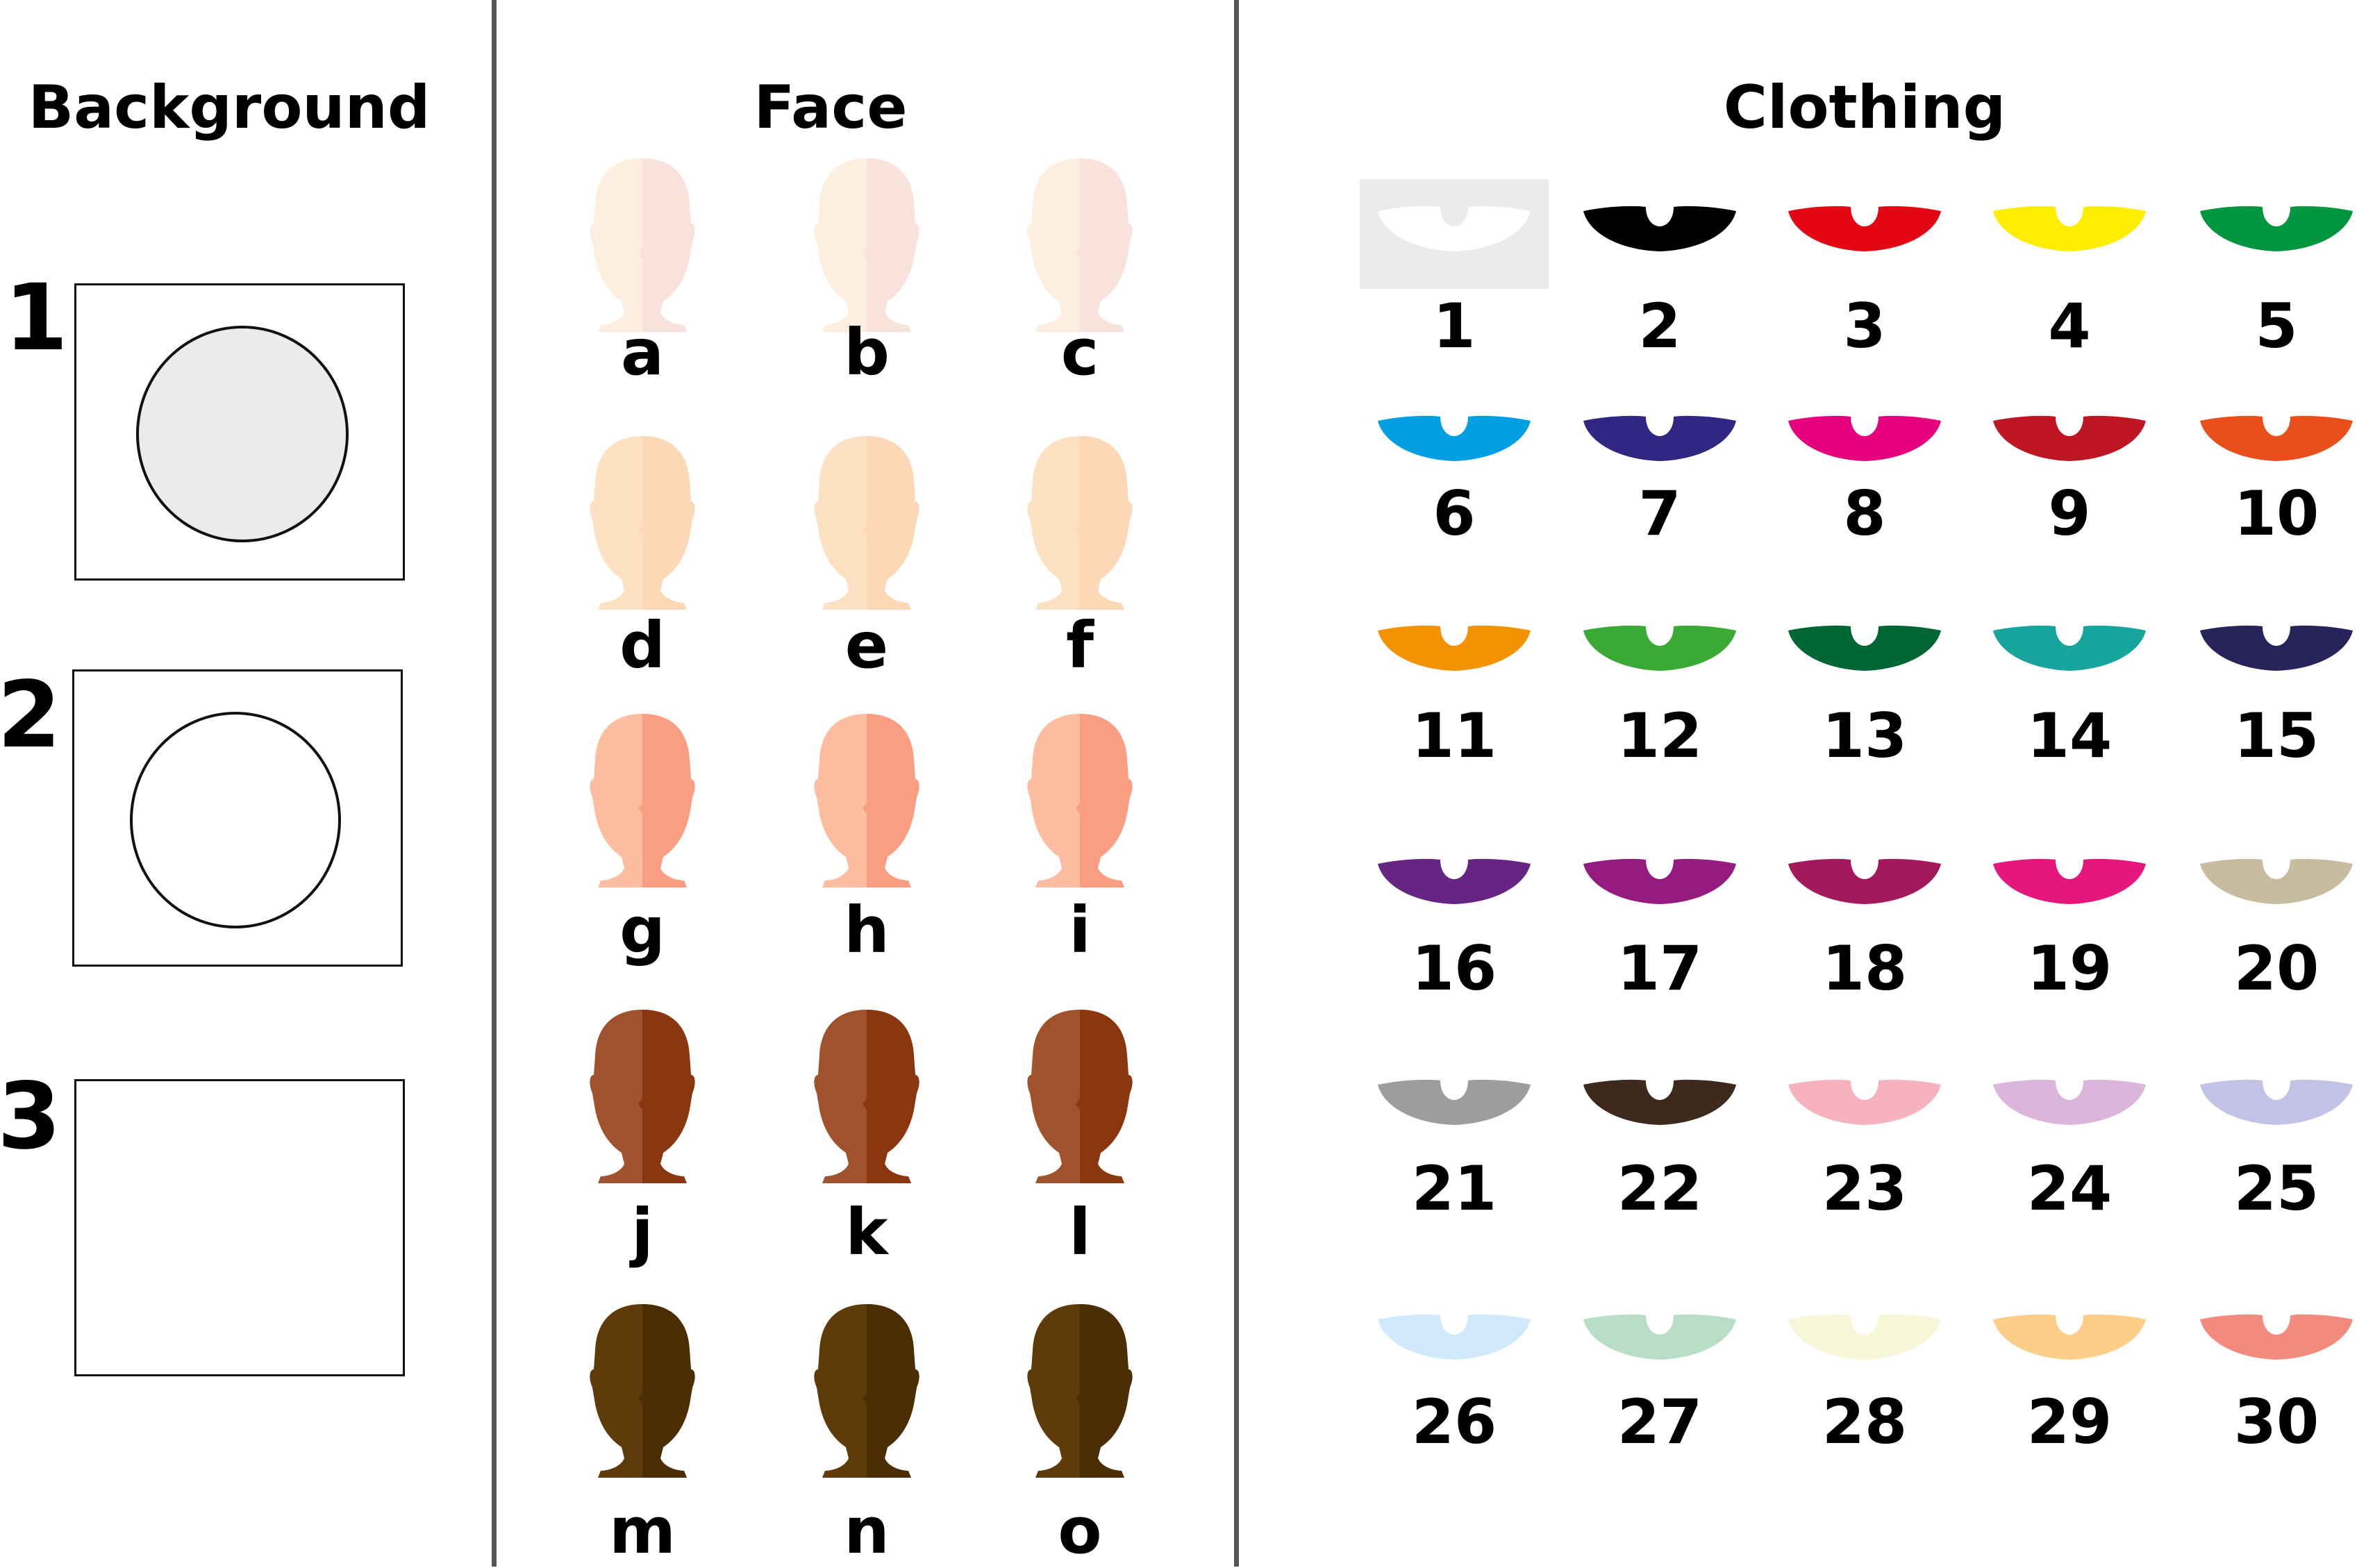 The height and width of the screenshot is (1568, 2366). What do you see at coordinates (2069, 514) in the screenshot?
I see `clothing-option-label: 9` at bounding box center [2069, 514].